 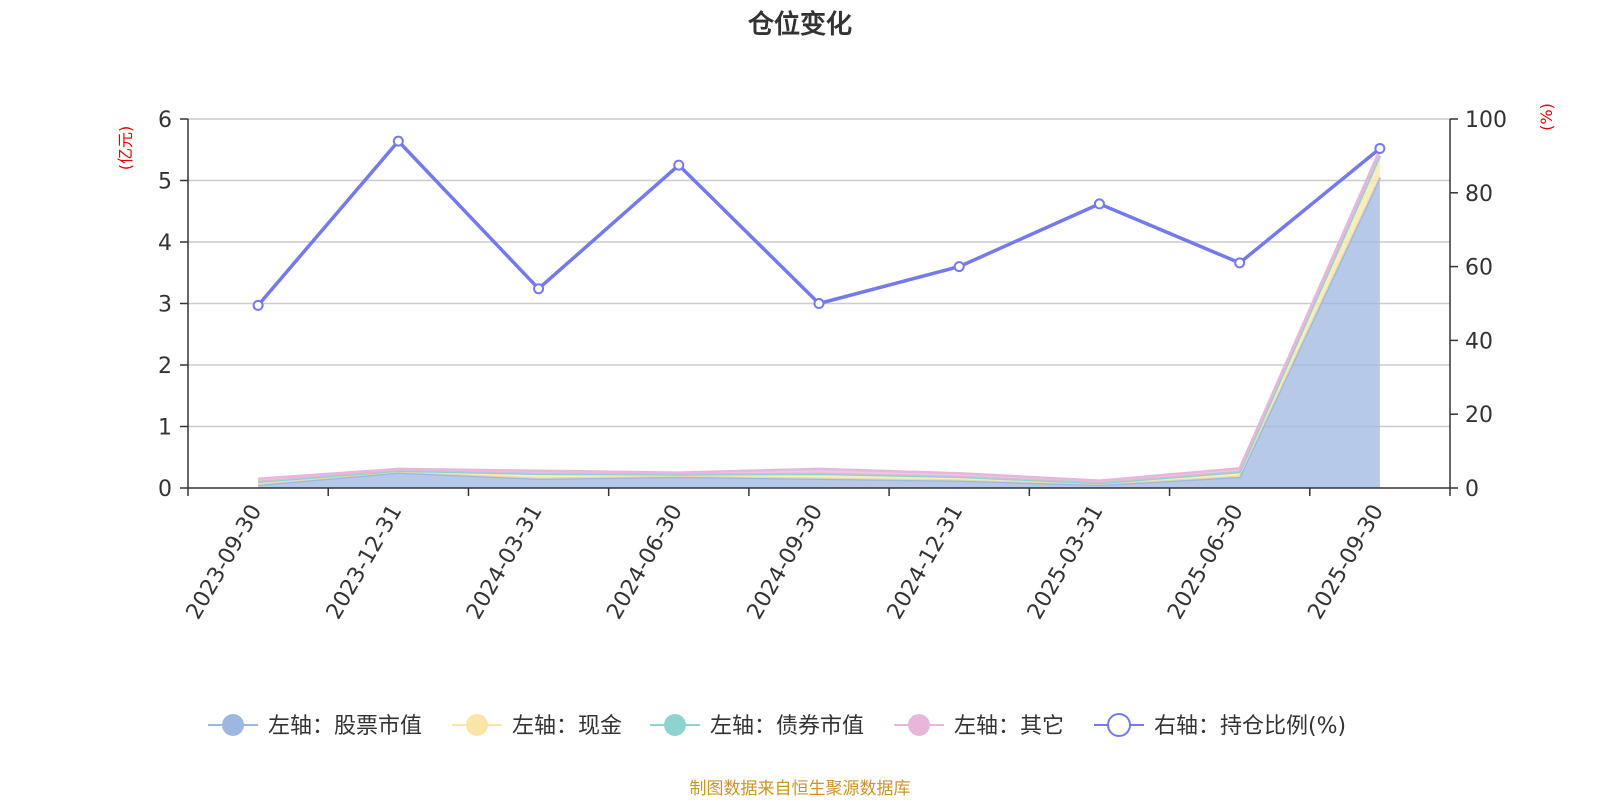 What do you see at coordinates (1206, 562) in the screenshot?
I see `x-axis-tick-label: 2025-06-30` at bounding box center [1206, 562].